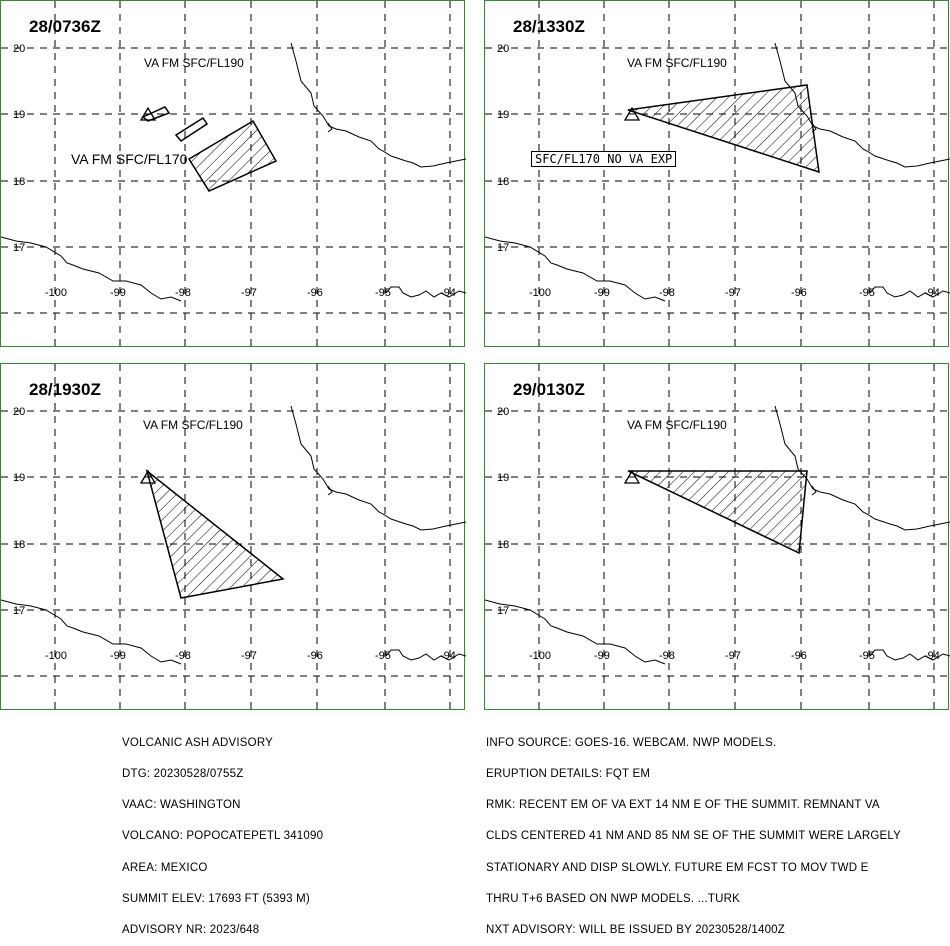 The height and width of the screenshot is (946, 950). What do you see at coordinates (223, 836) in the screenshot?
I see `advisory-line: VOLCANO: POPOCATEPETL 341090` at bounding box center [223, 836].